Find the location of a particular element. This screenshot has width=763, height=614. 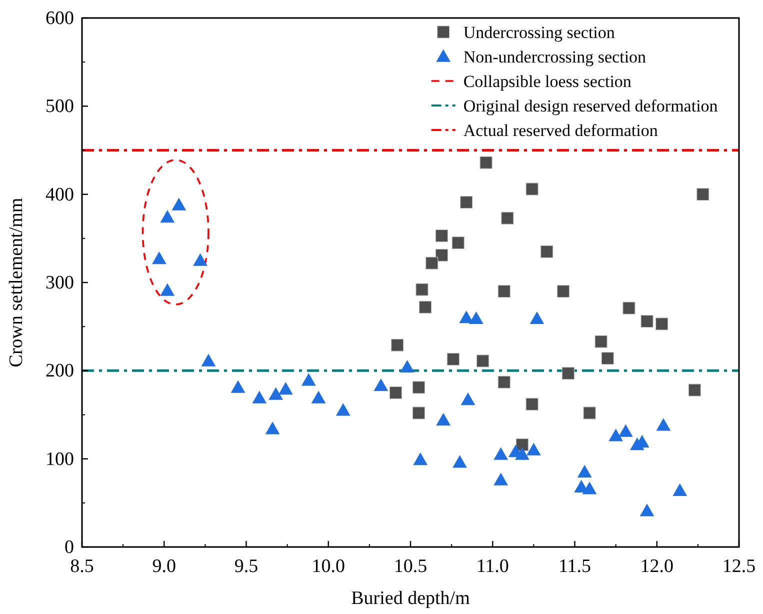

x-tick-label: 9.0 is located at coordinates (164, 566).